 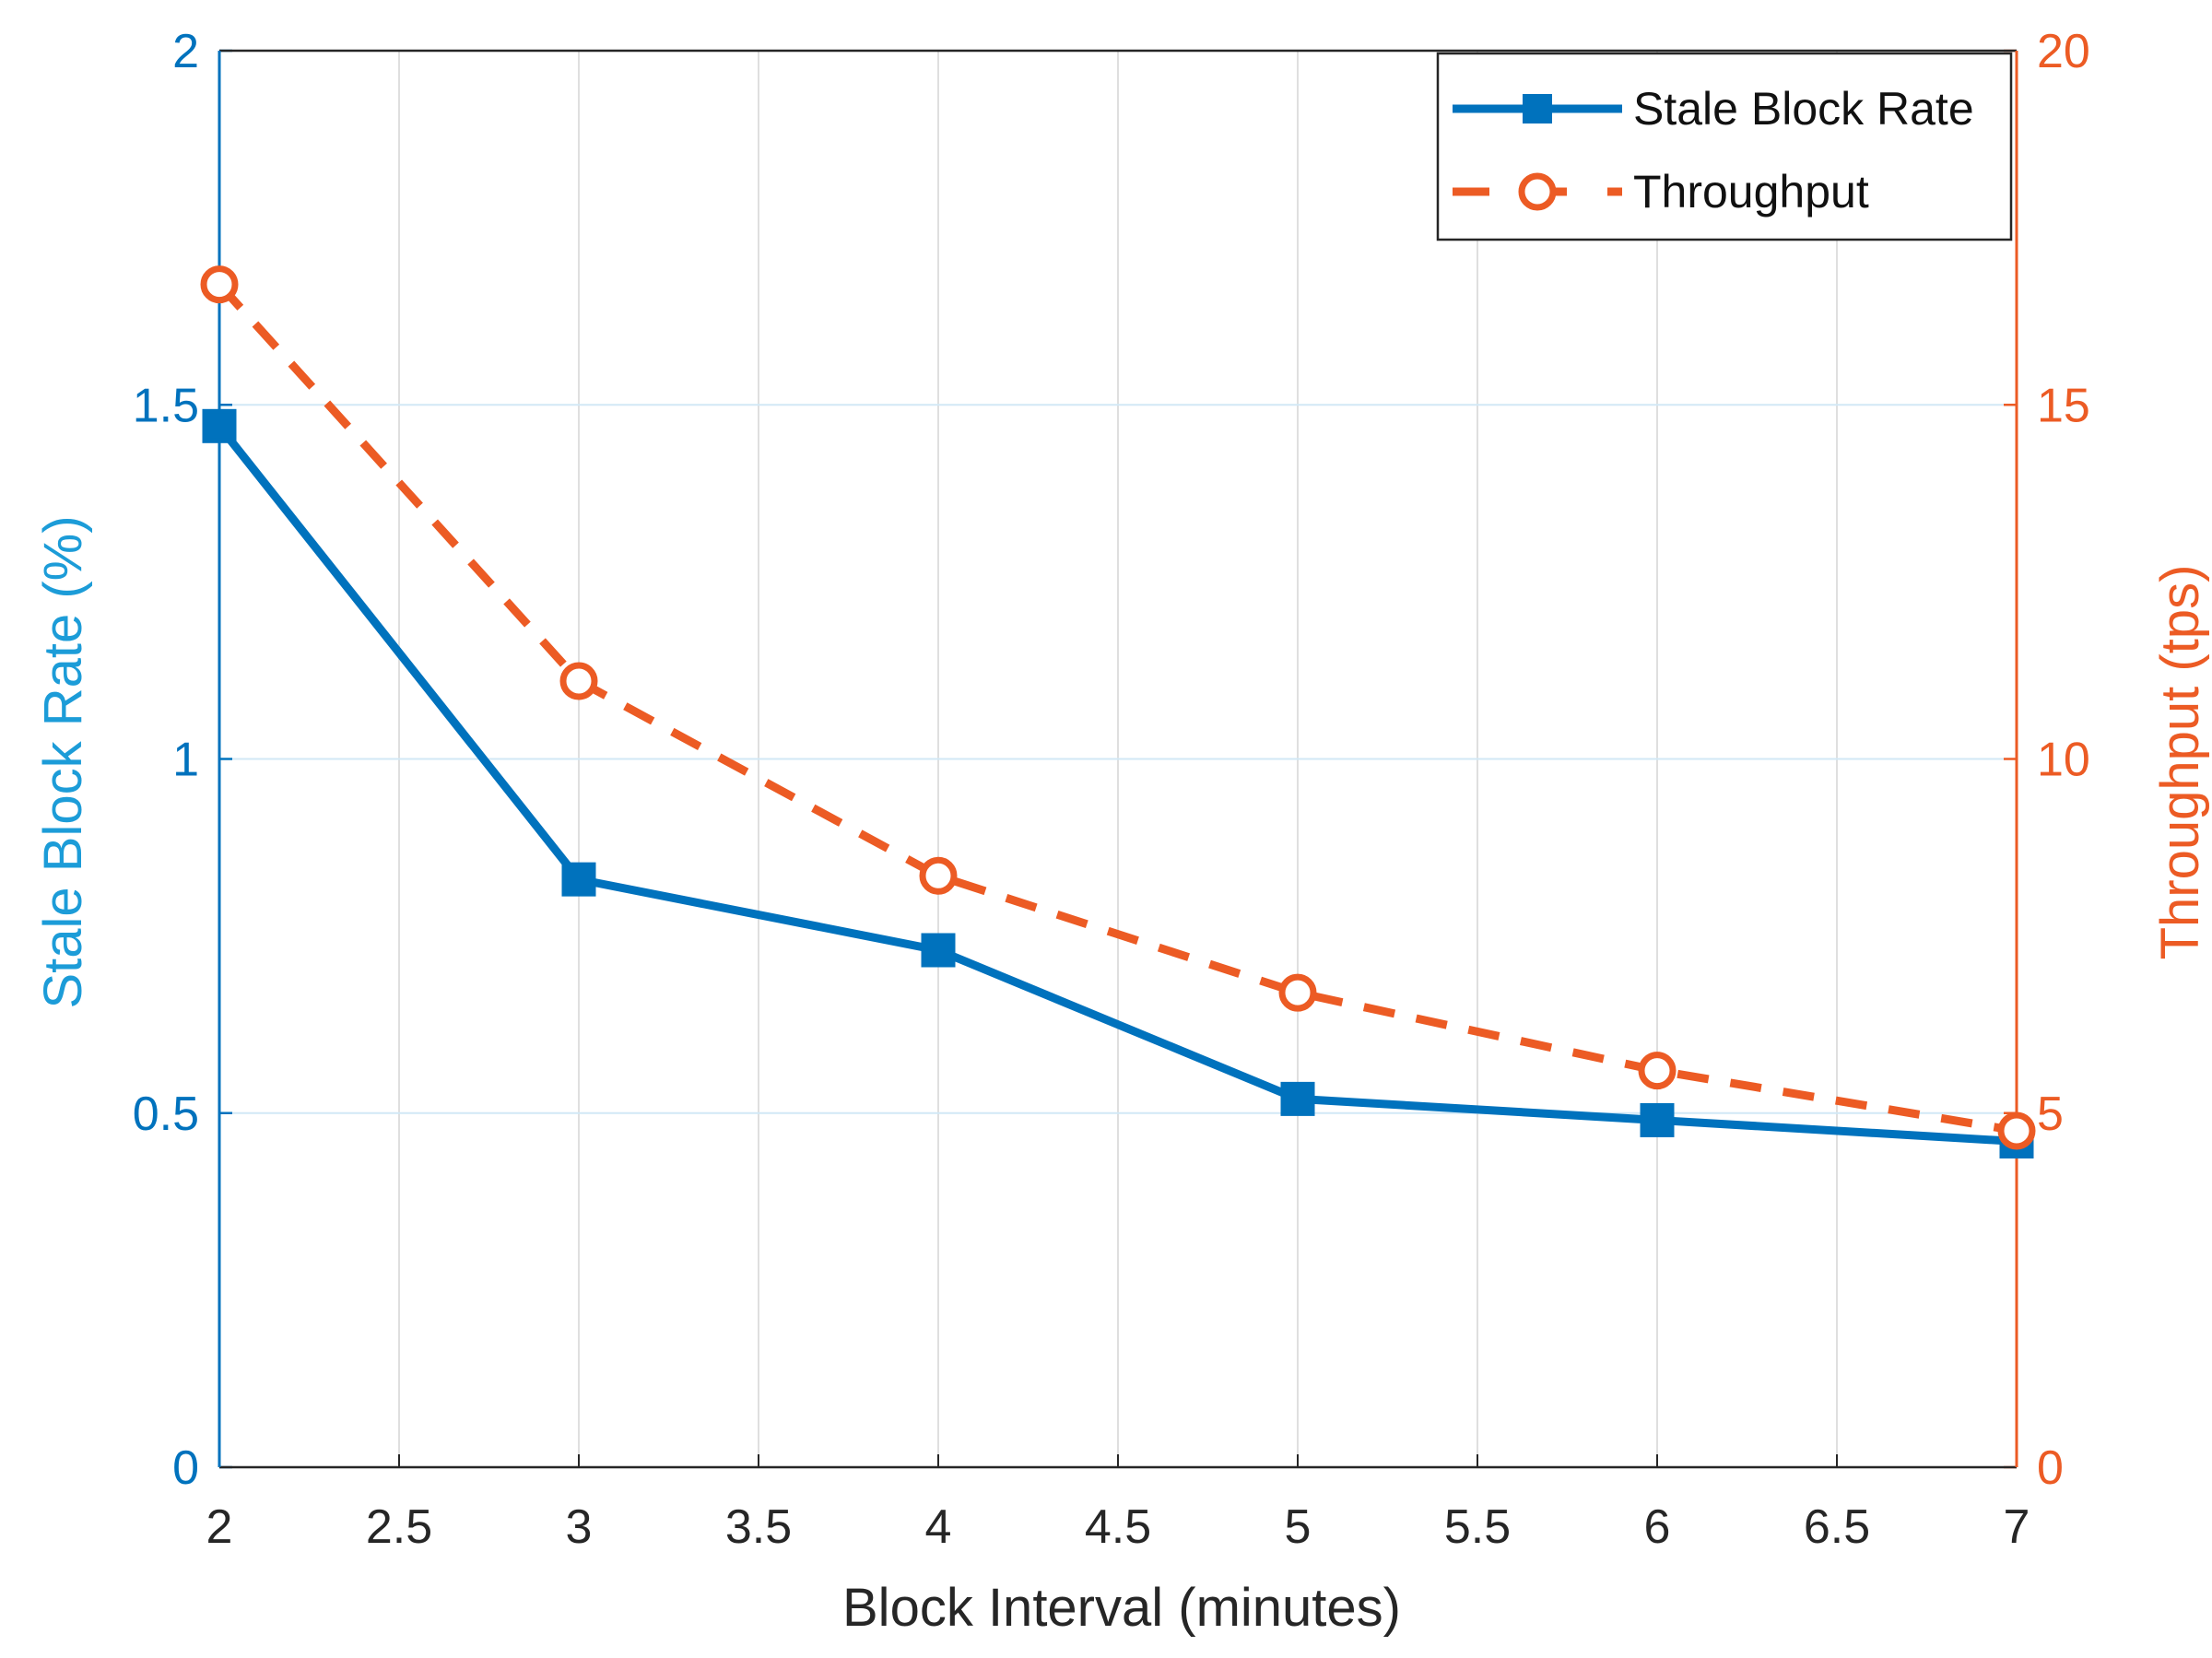 I want to click on right-y-tick-label: 15, so click(x=2063, y=405).